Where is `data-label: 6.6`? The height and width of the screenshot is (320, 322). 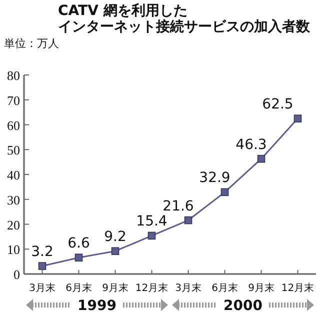 data-label: 6.6 is located at coordinates (79, 244).